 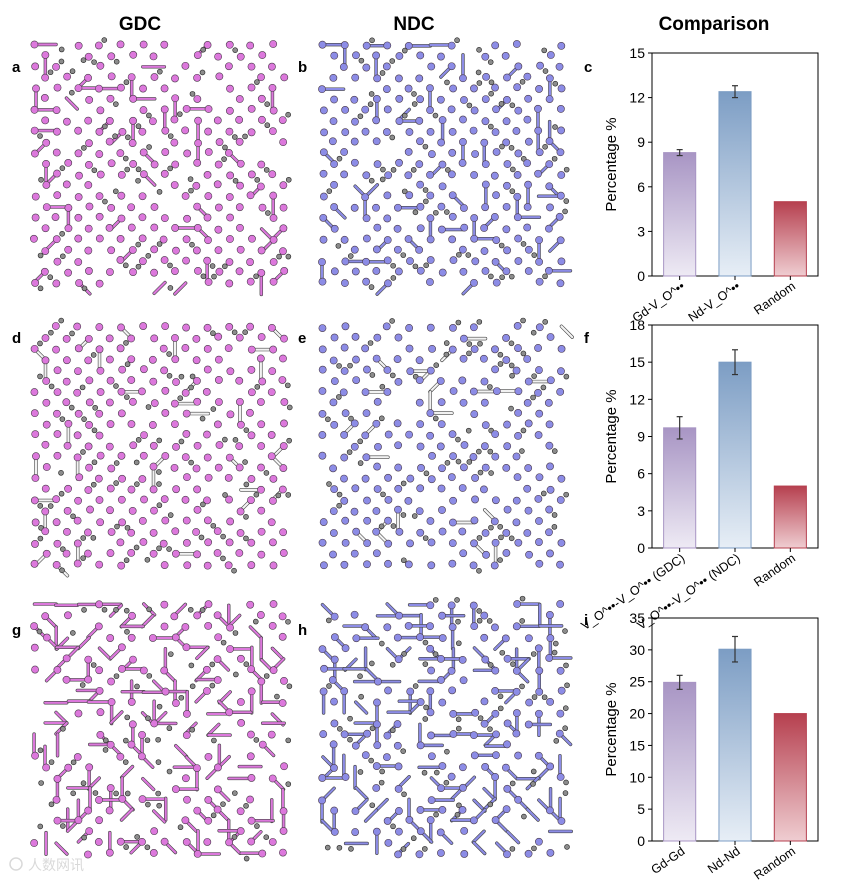 What do you see at coordinates (444, 727) in the screenshot?
I see `atom-layer` at bounding box center [444, 727].